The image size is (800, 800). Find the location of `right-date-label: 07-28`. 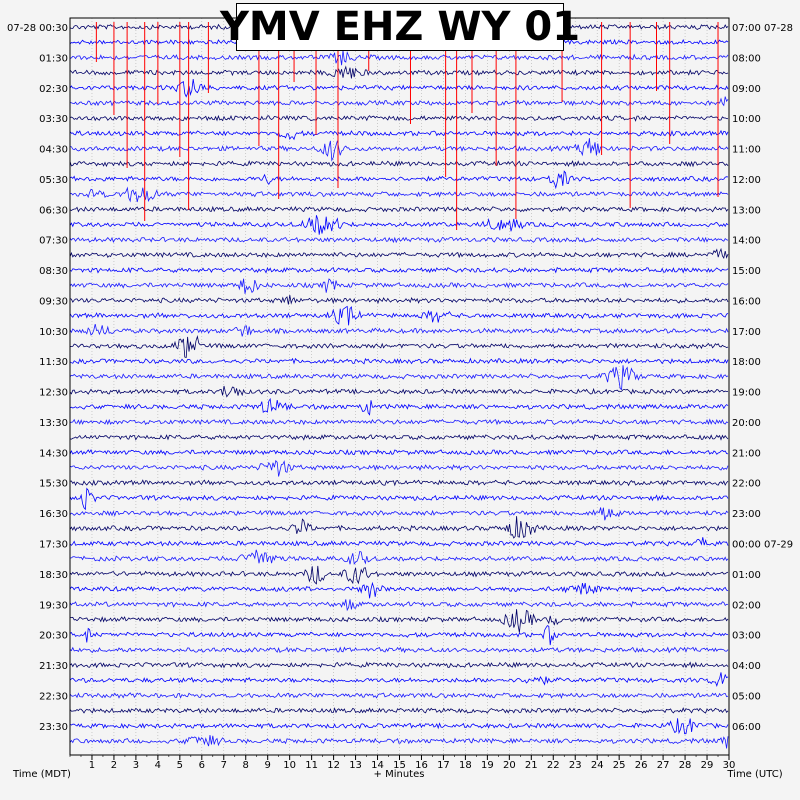

right-date-label: 07-28 is located at coordinates (778, 28).